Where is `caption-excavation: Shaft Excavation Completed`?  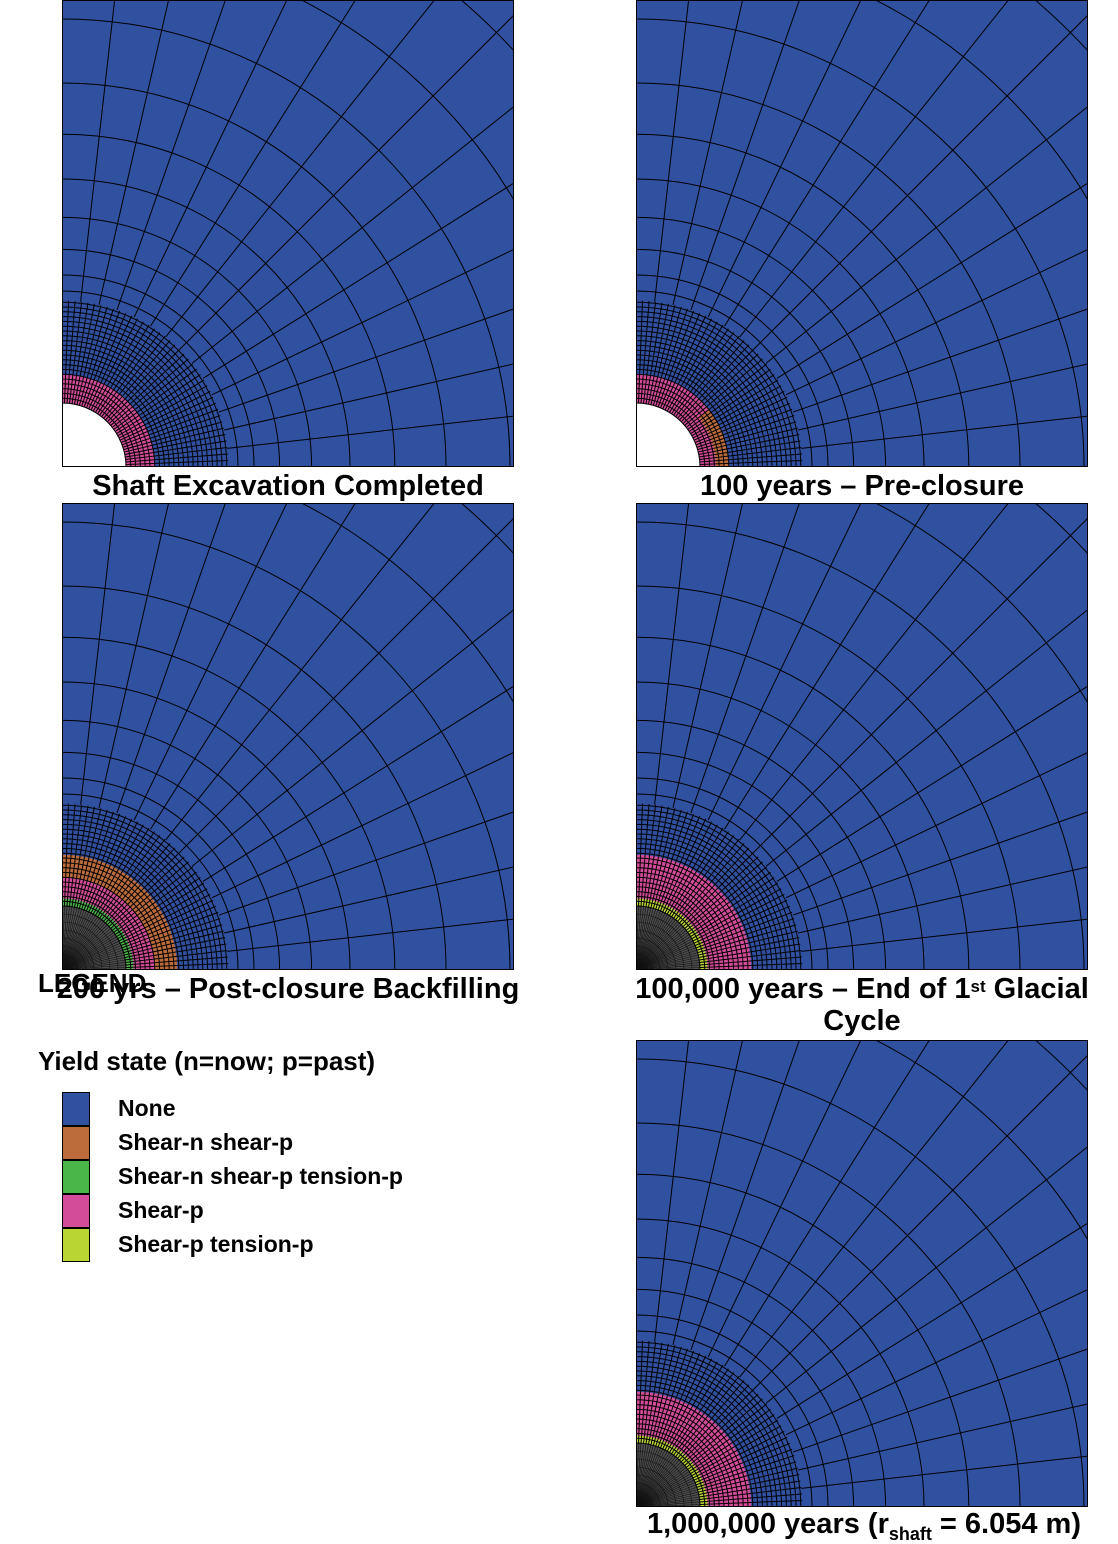
caption-excavation: Shaft Excavation Completed is located at coordinates (288, 486).